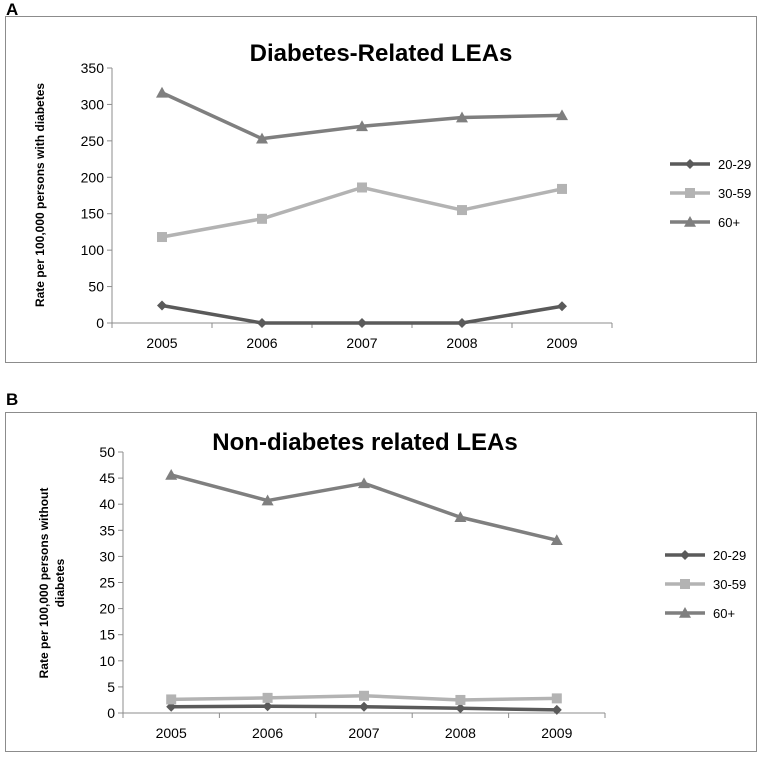 This screenshot has width=763, height=757. I want to click on y-tick-label: 200, so click(93, 177).